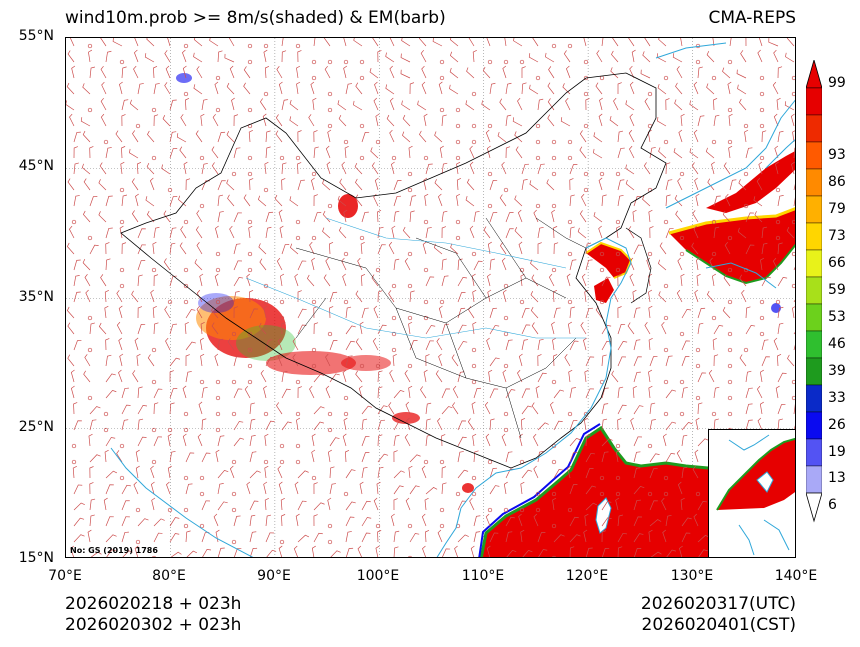  What do you see at coordinates (837, 317) in the screenshot?
I see `colorbar-label-53: 53` at bounding box center [837, 317].